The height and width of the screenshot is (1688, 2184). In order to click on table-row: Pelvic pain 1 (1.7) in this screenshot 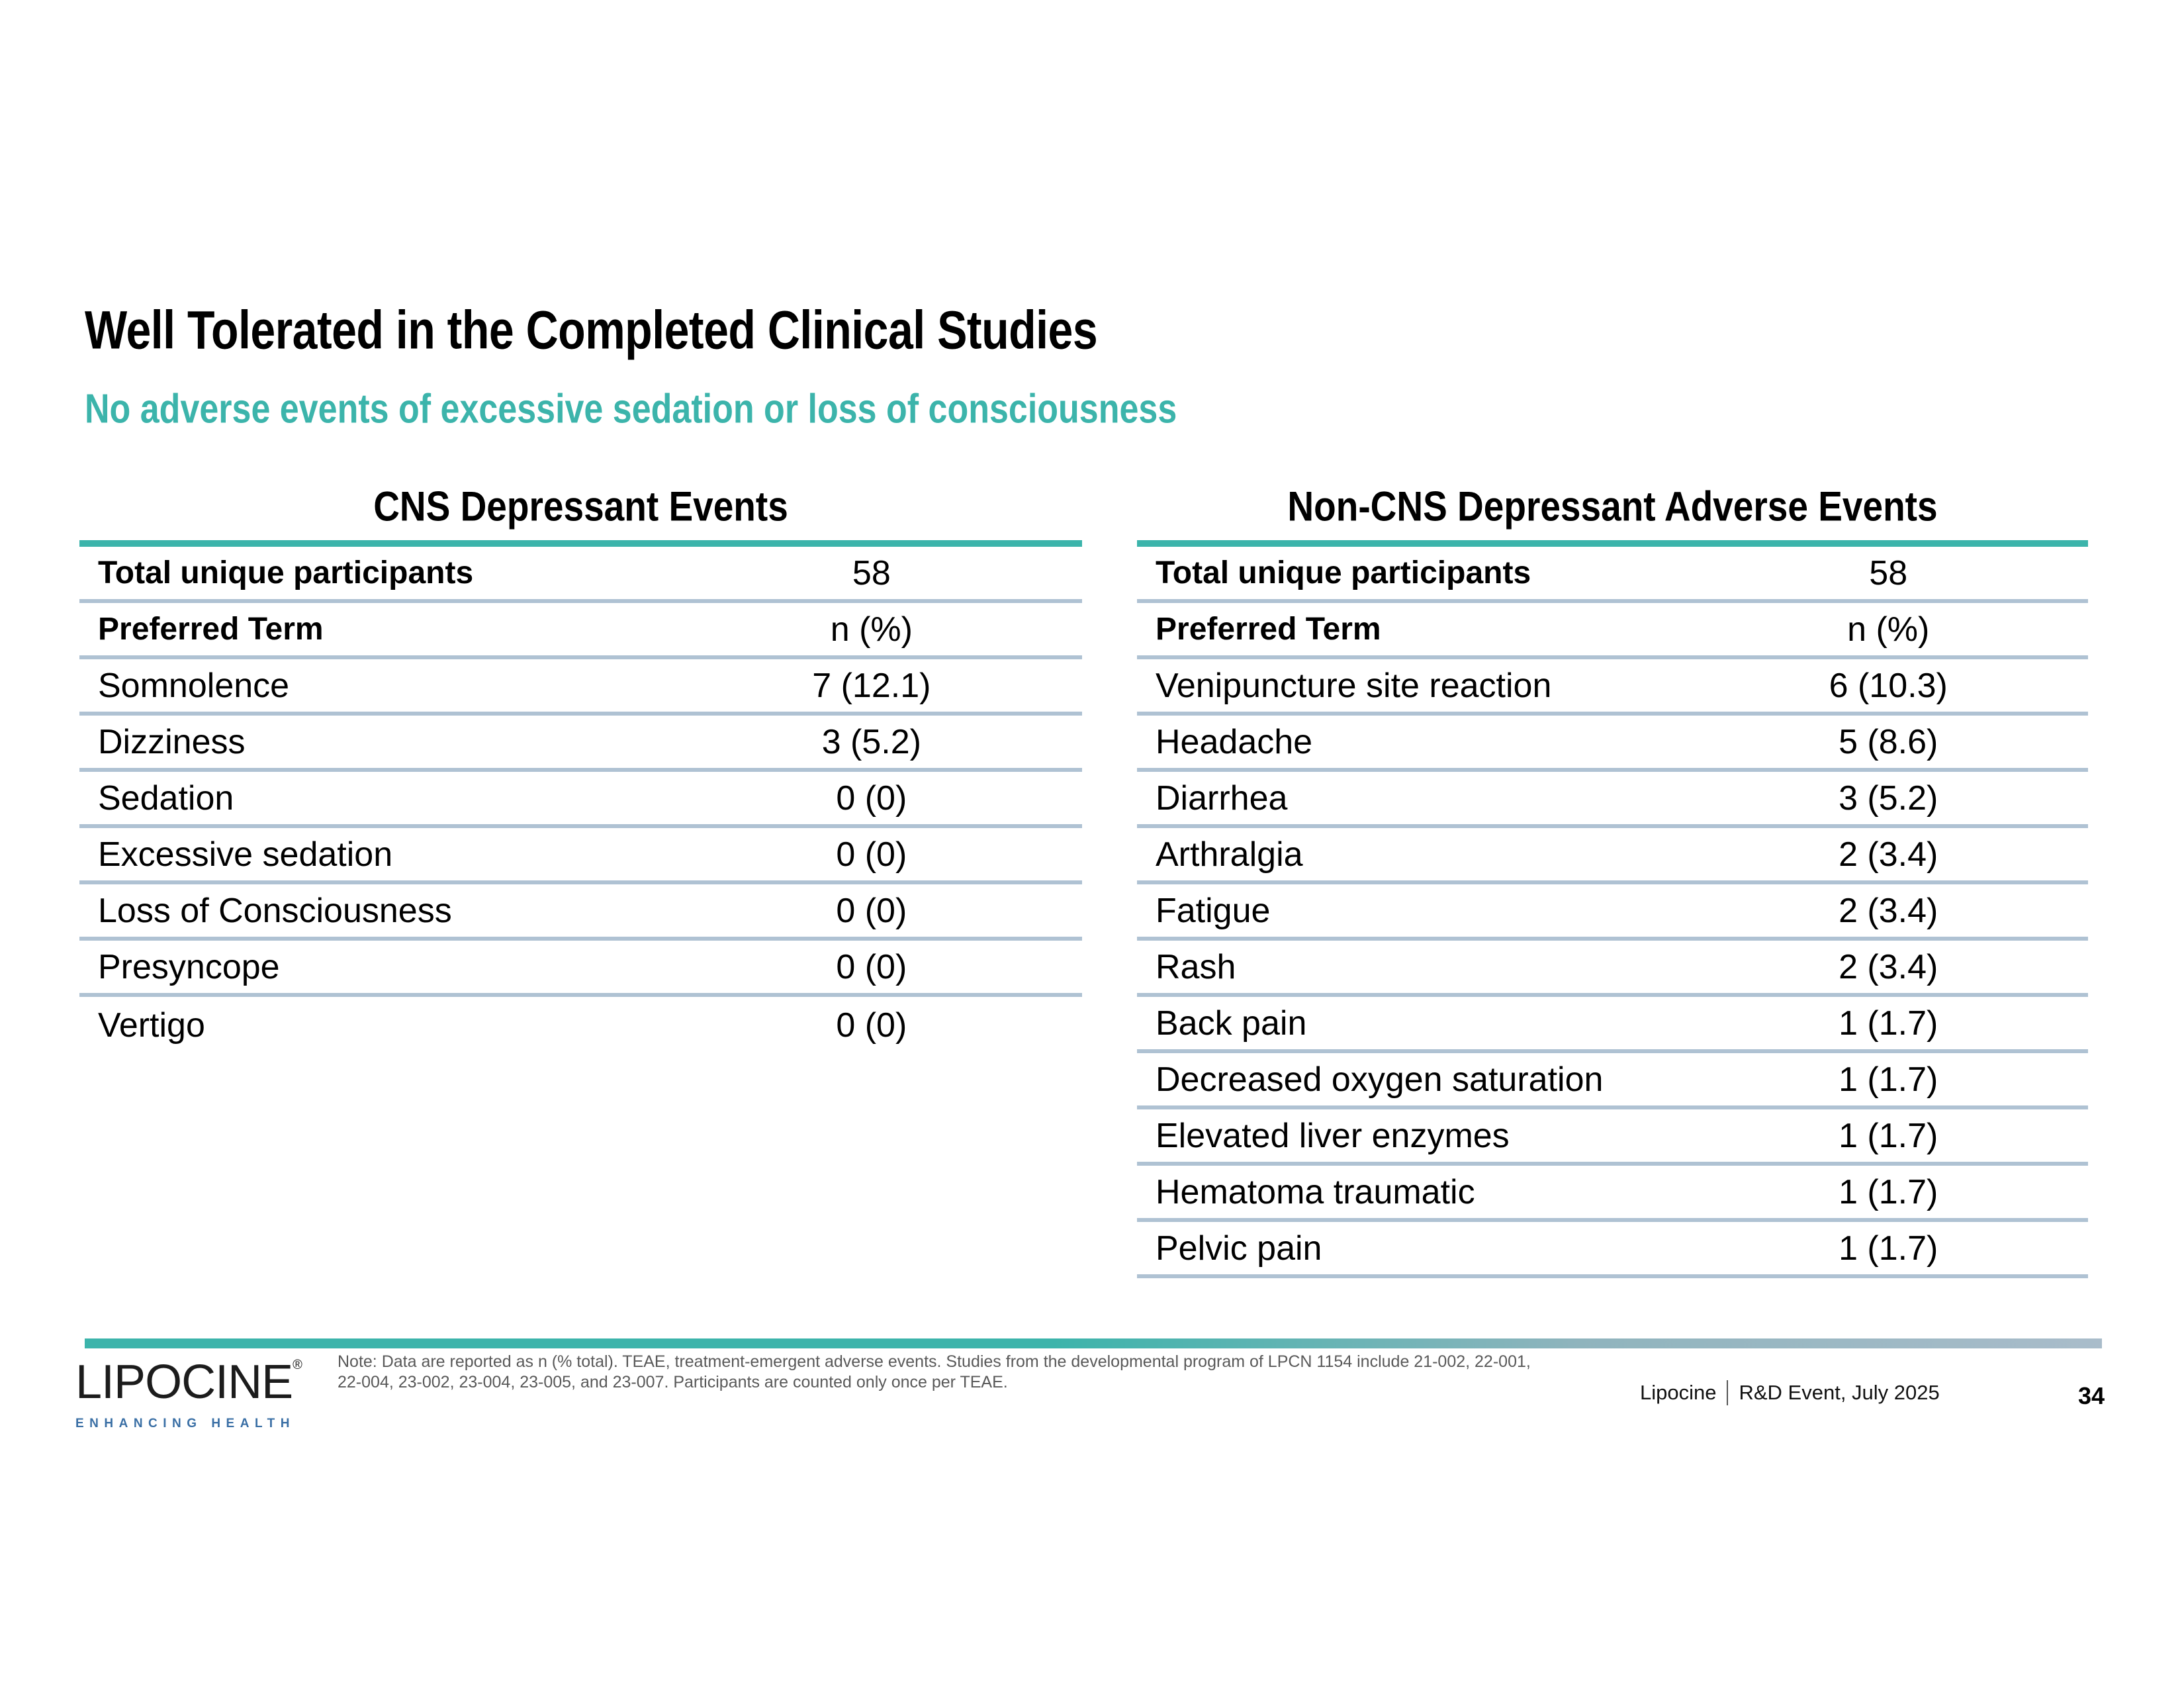, I will do `click(1612, 1250)`.